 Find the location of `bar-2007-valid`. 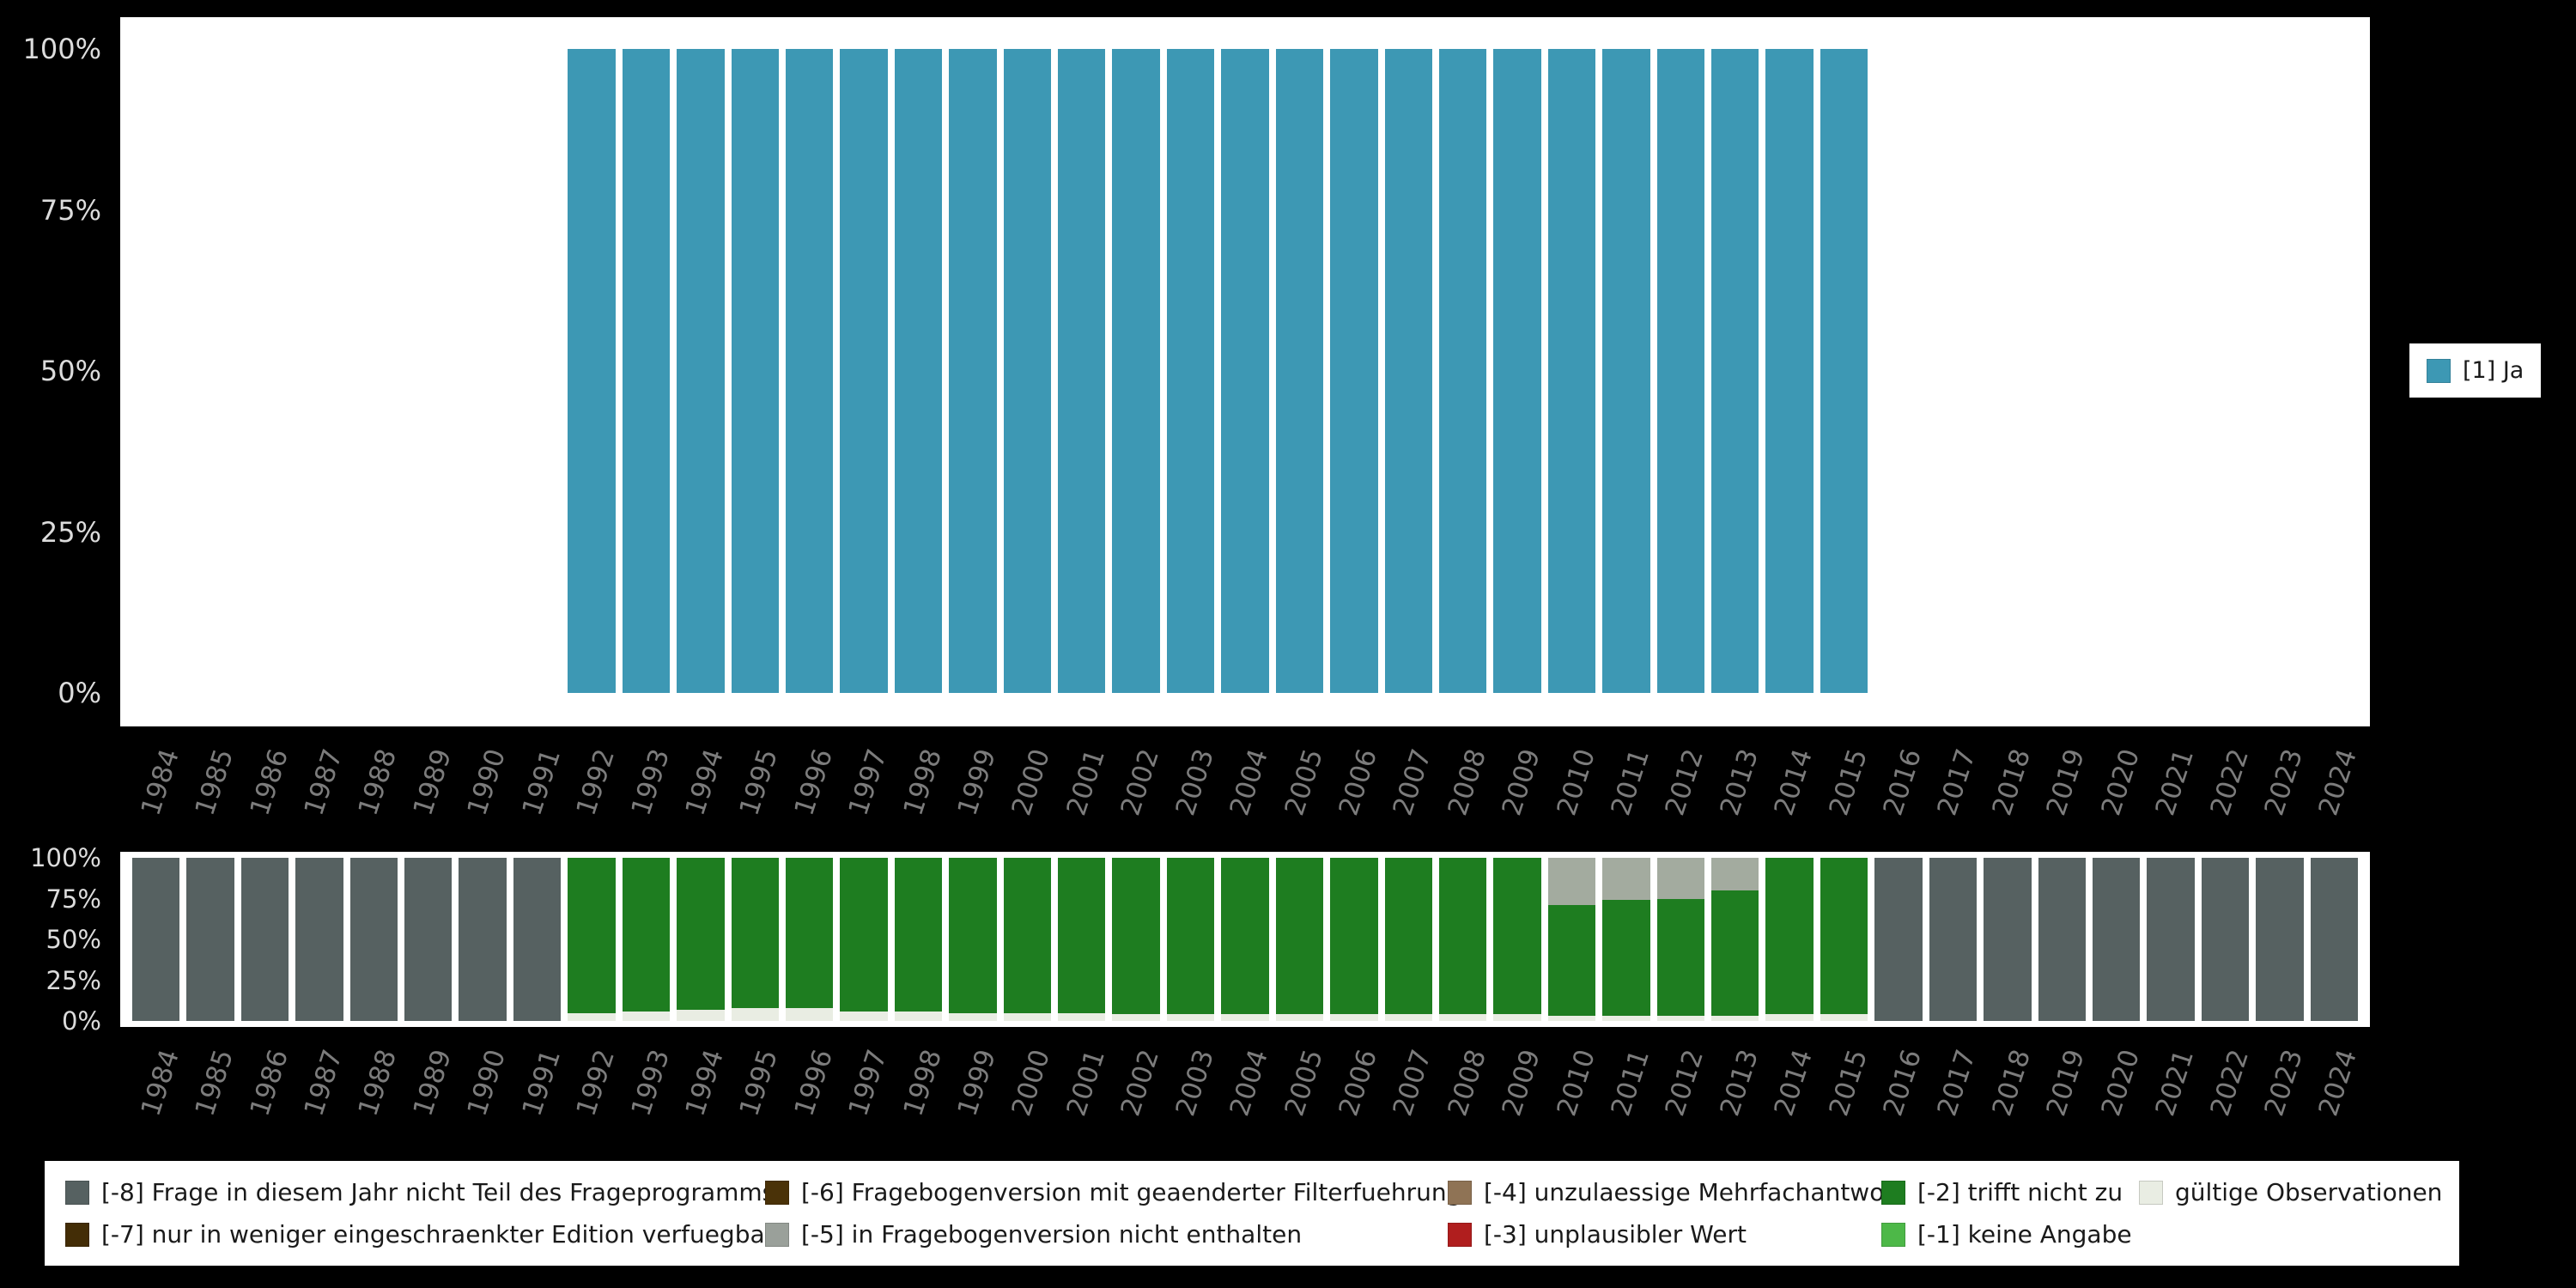

bar-2007-valid is located at coordinates (1408, 1017).